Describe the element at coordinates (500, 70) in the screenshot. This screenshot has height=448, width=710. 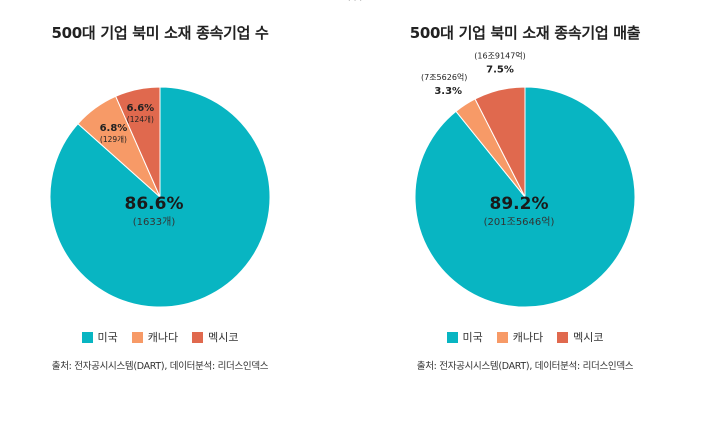
I see `data-label-mexico-percent: 7.5%` at that location.